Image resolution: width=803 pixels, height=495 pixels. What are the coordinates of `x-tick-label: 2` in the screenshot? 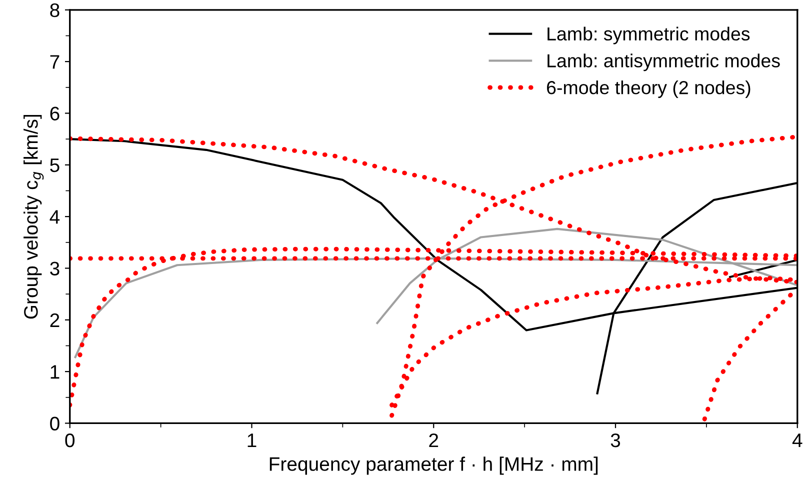 It's located at (433, 440).